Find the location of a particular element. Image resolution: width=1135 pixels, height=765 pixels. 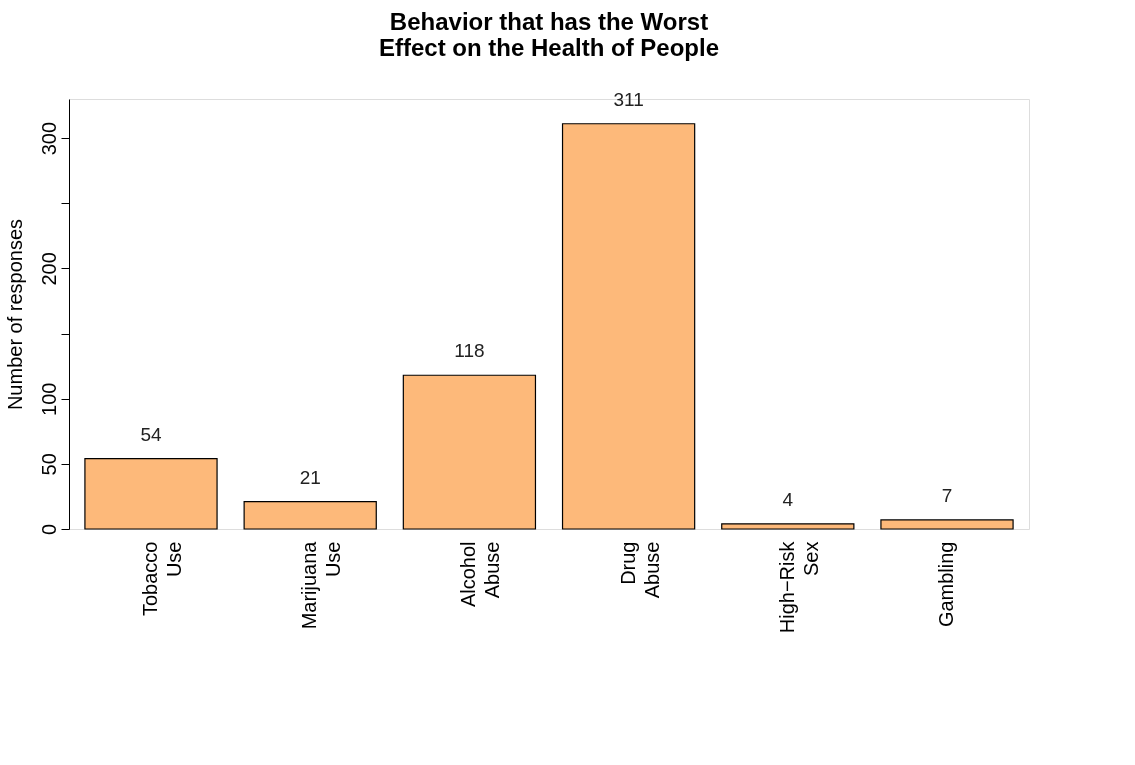

data-label: 4 is located at coordinates (788, 499).